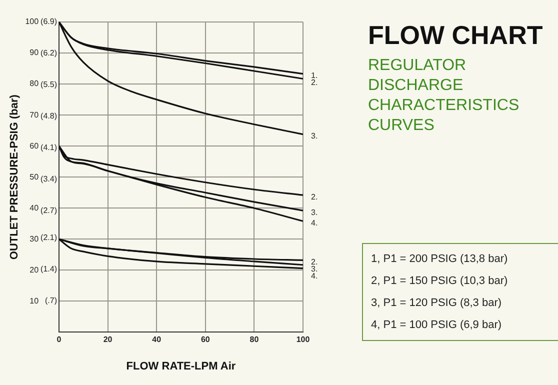 This screenshot has width=558, height=385. I want to click on y-tick-label: 70, so click(35, 115).